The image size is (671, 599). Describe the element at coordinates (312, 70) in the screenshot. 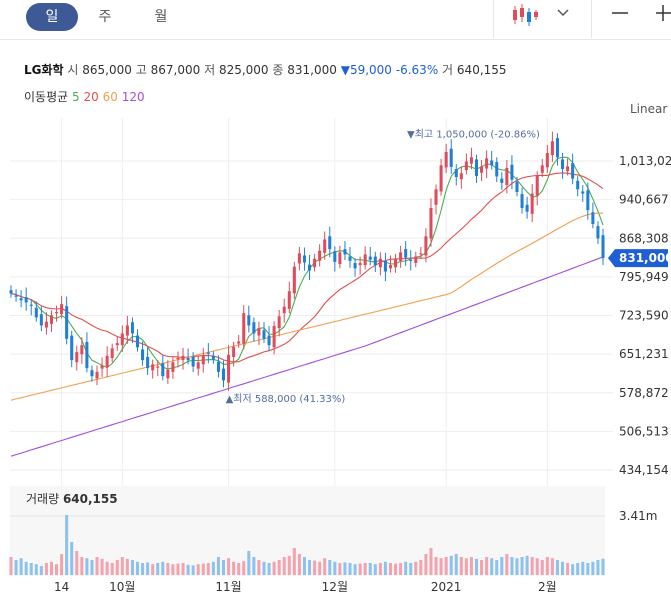

I see `close-value: 831,000` at that location.